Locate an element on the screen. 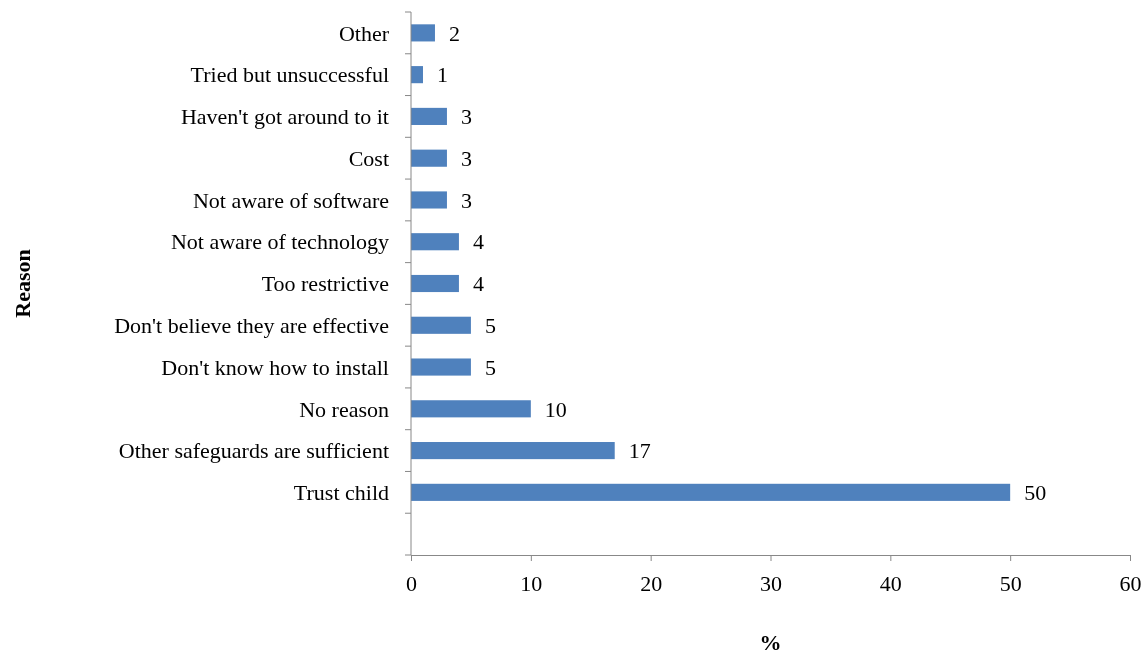 The width and height of the screenshot is (1148, 658). data-label: 1 is located at coordinates (442, 75).